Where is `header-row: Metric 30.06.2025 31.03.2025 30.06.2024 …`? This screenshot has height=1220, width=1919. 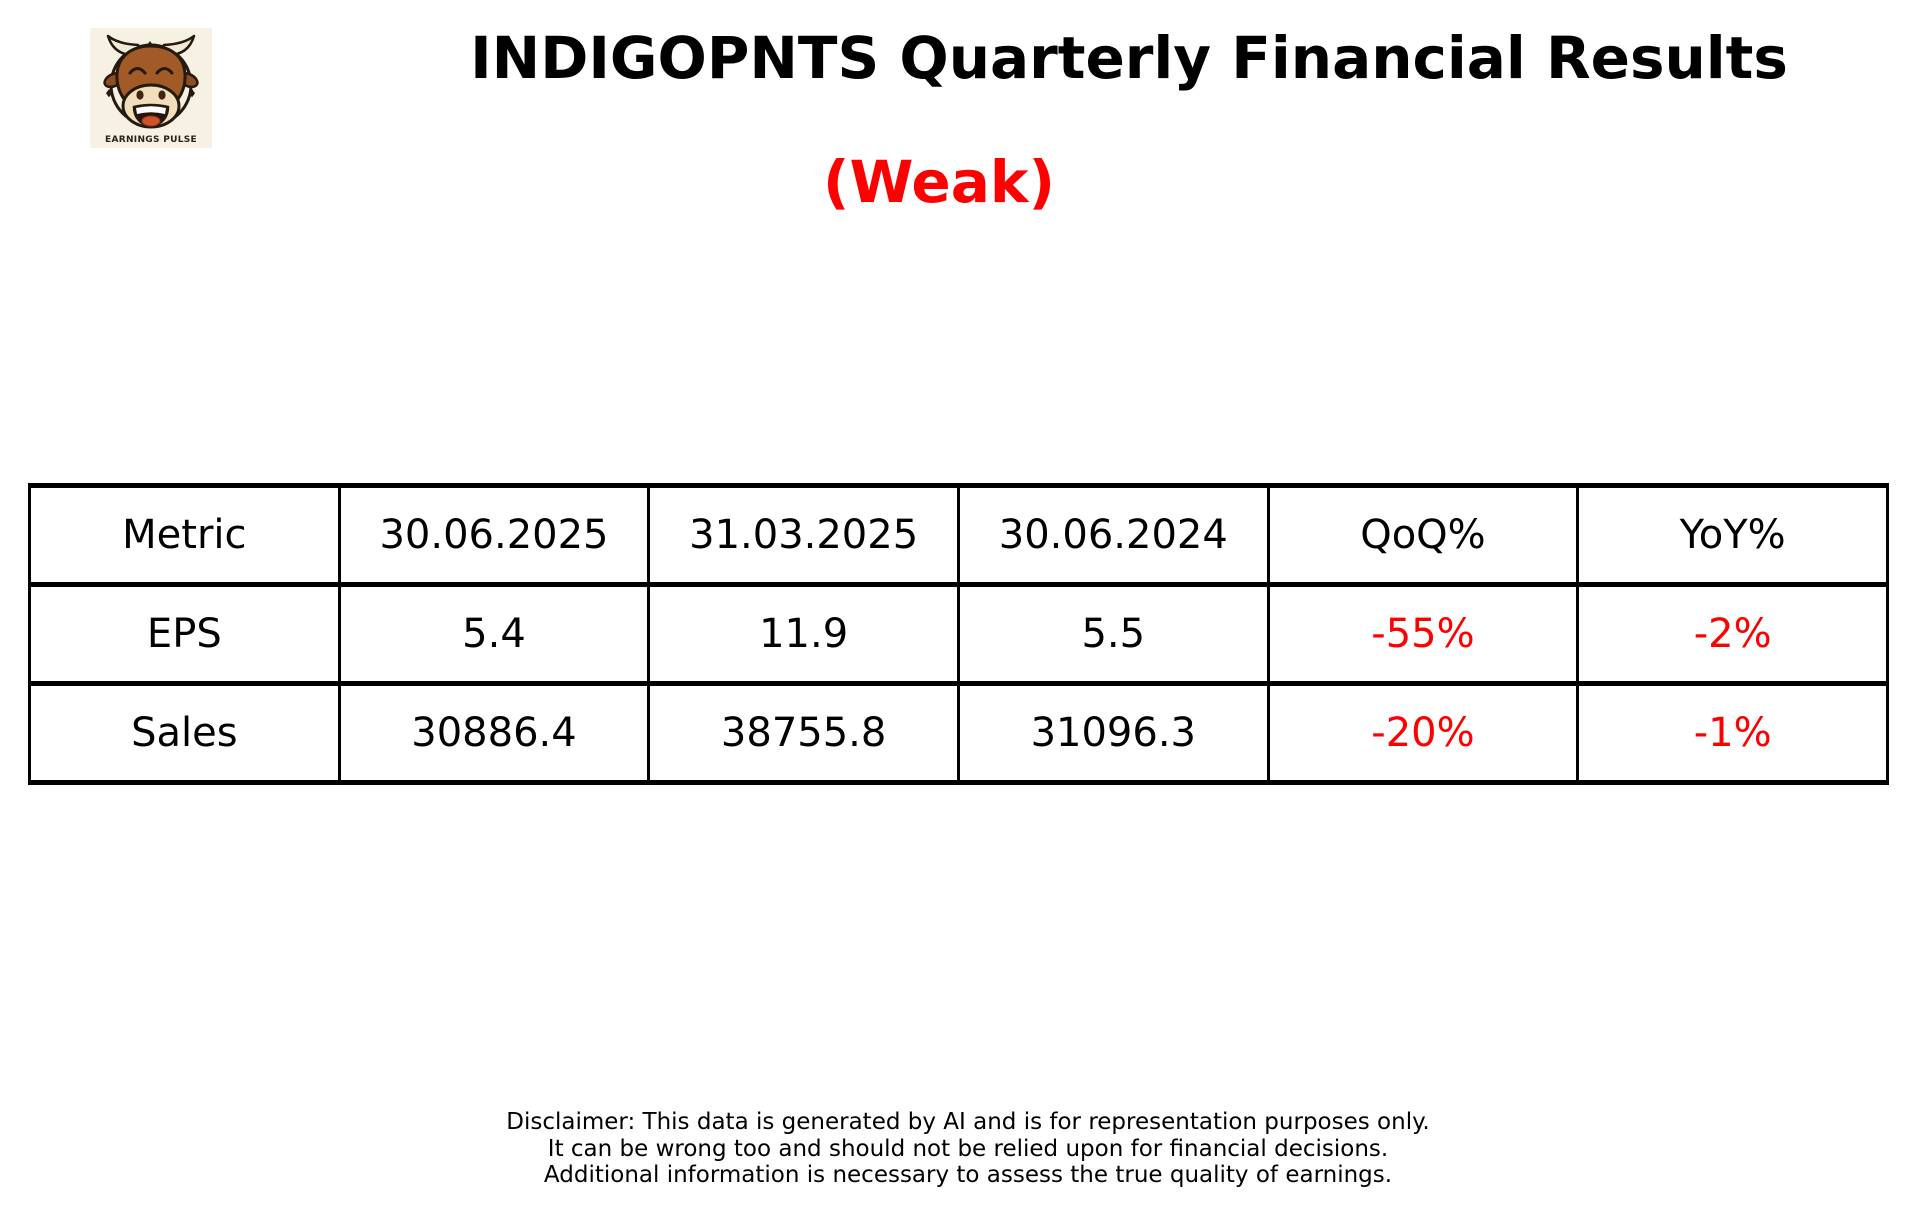
header-row: Metric 30.06.2025 31.03.2025 30.06.2024 … is located at coordinates (958, 535).